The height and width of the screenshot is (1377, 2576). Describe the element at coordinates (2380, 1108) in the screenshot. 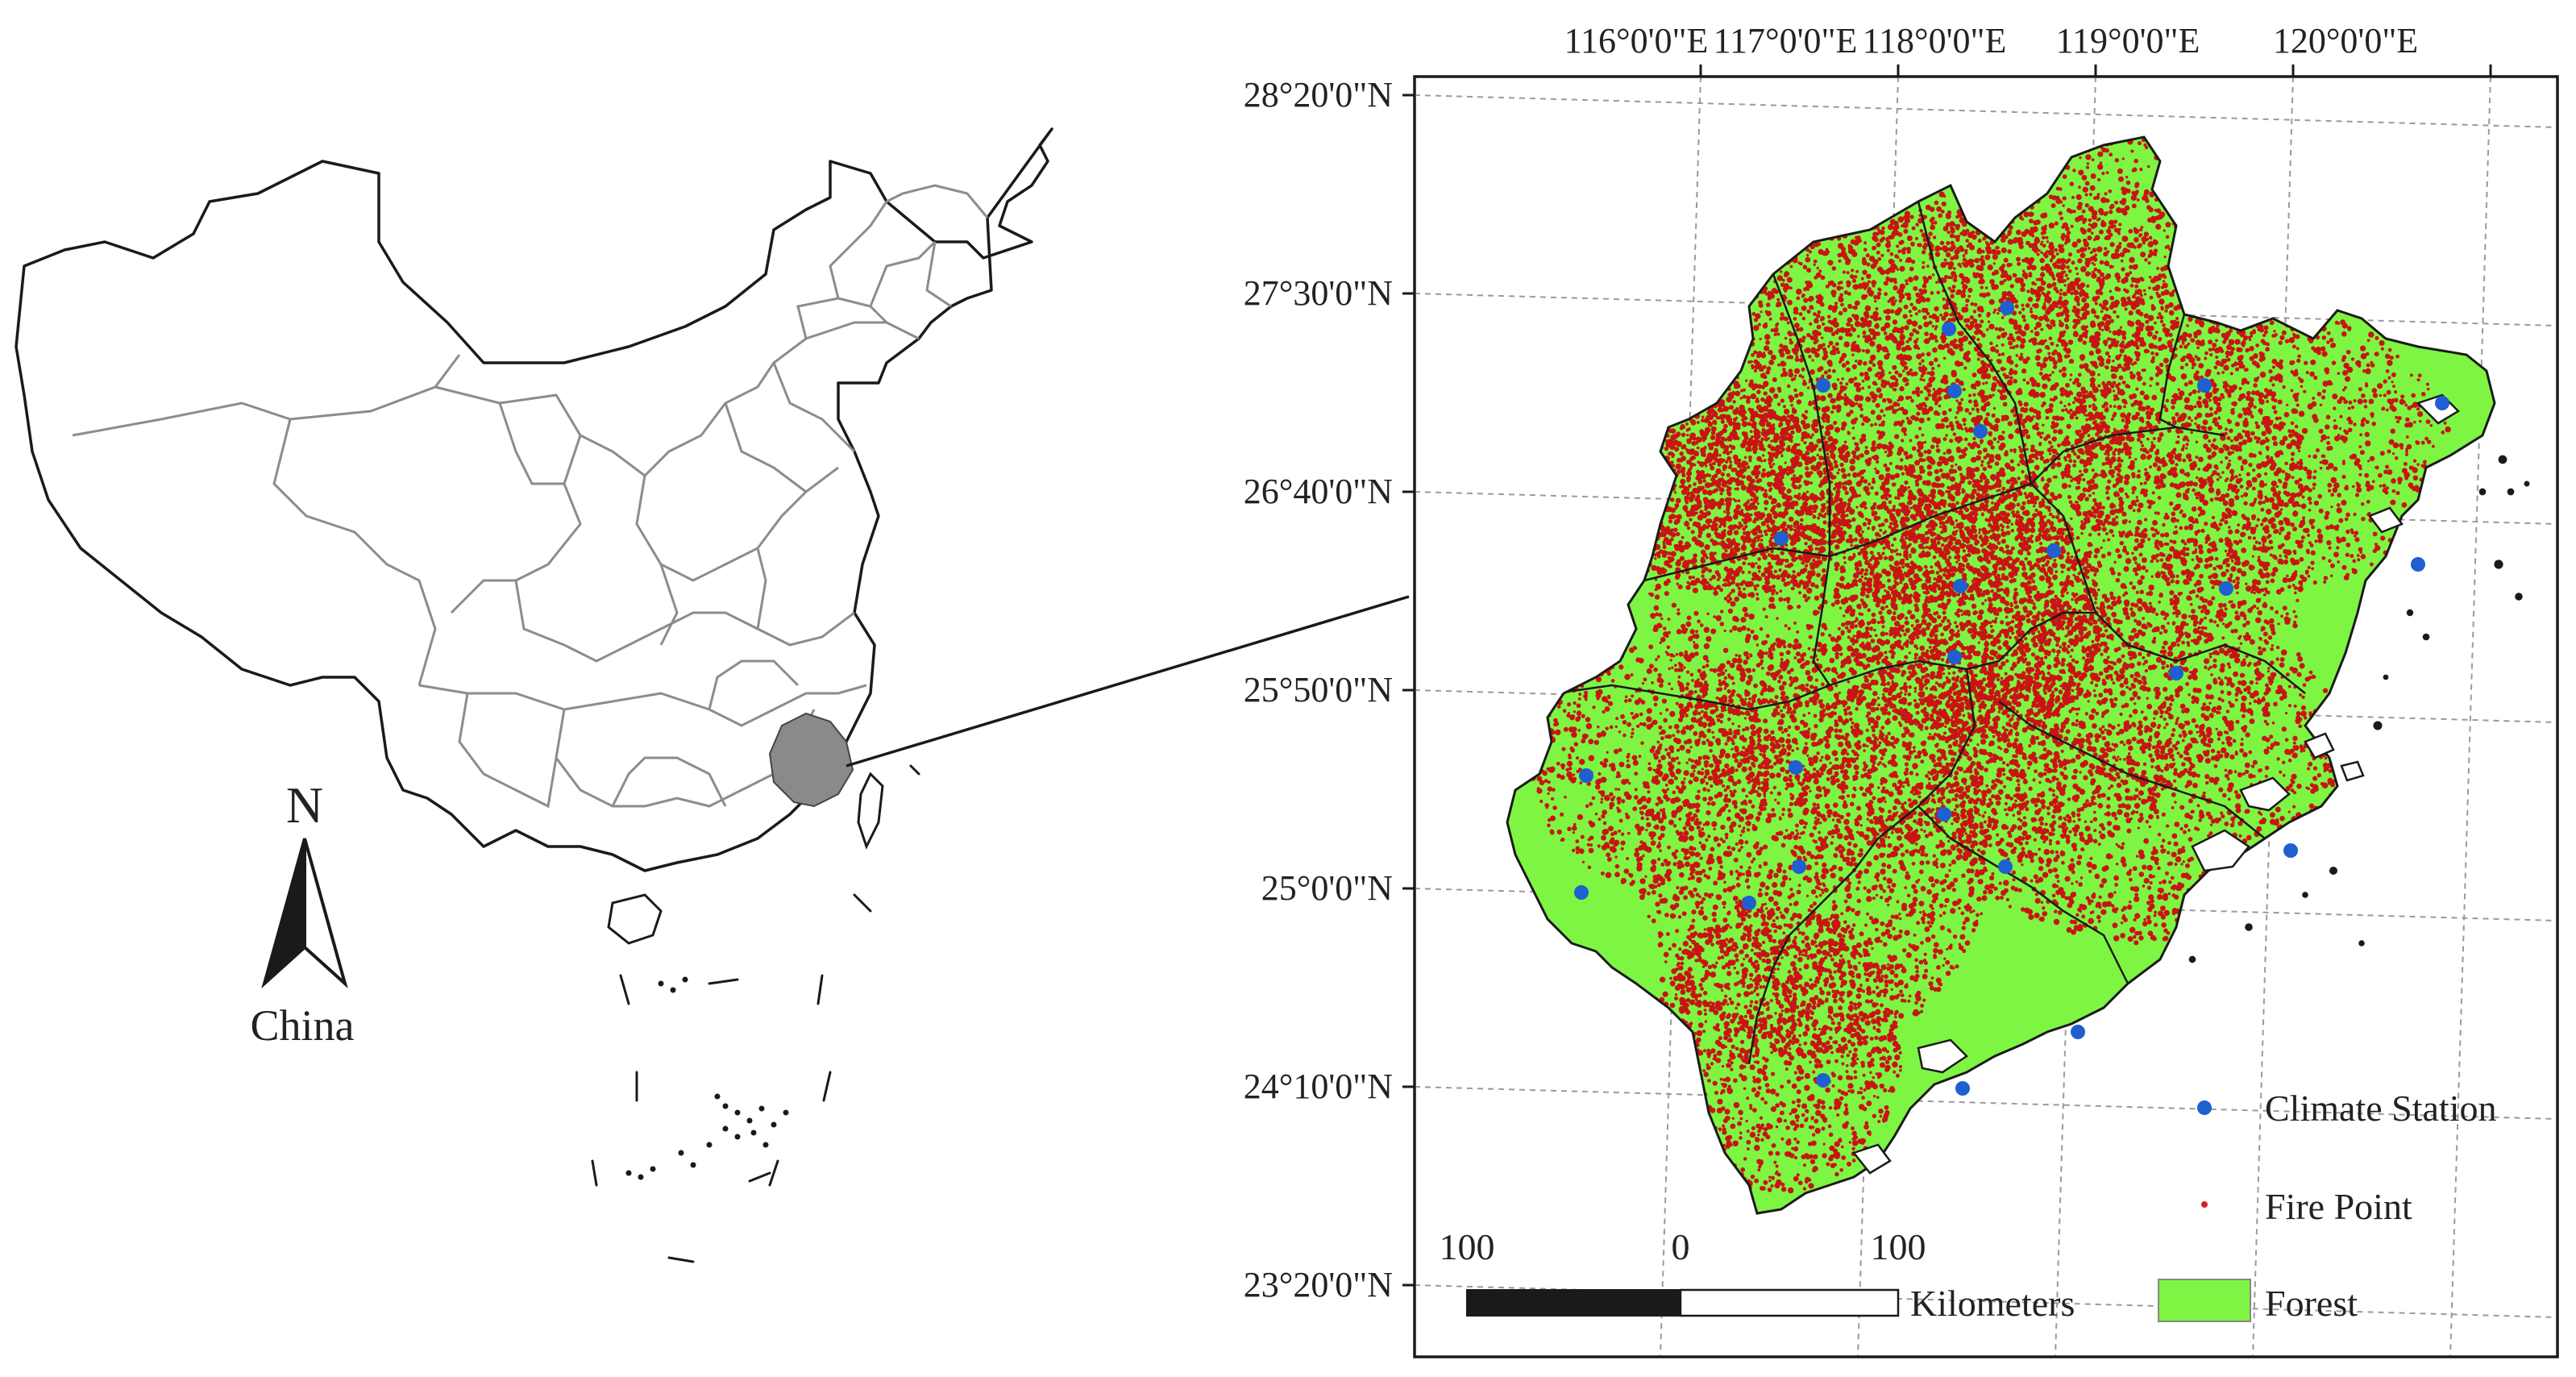

I see `legend-label-climate-station: Climate Station` at that location.